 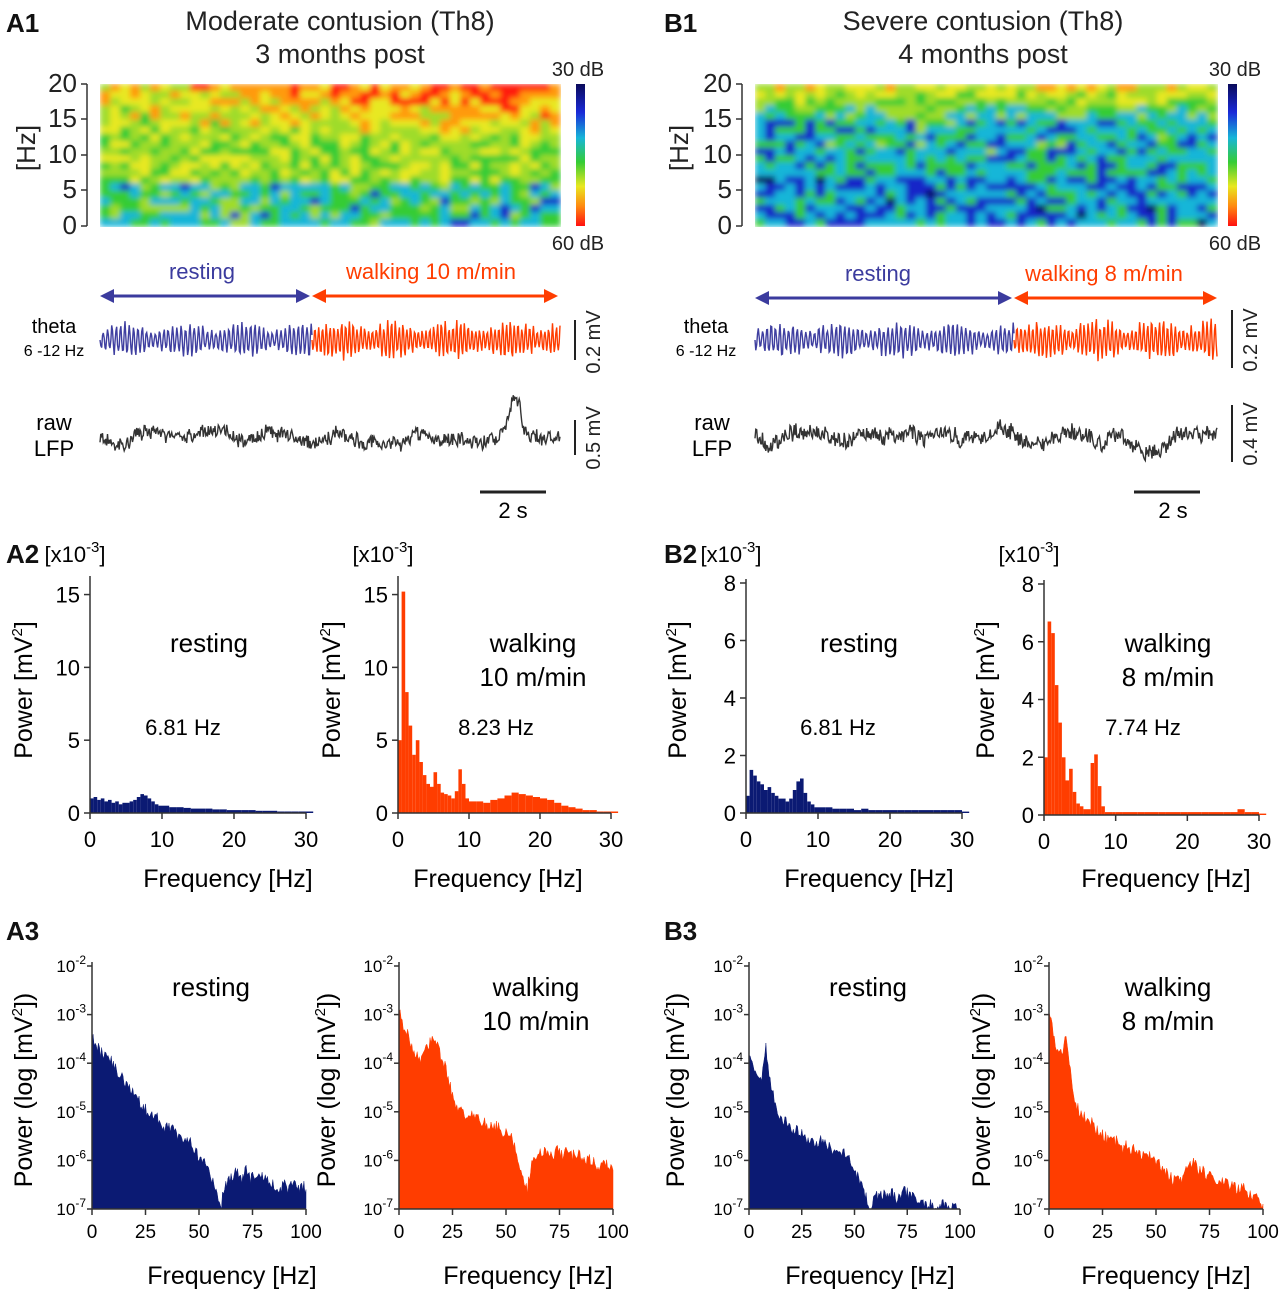 What do you see at coordinates (979, 632) in the screenshot?
I see `superscript: 2` at bounding box center [979, 632].